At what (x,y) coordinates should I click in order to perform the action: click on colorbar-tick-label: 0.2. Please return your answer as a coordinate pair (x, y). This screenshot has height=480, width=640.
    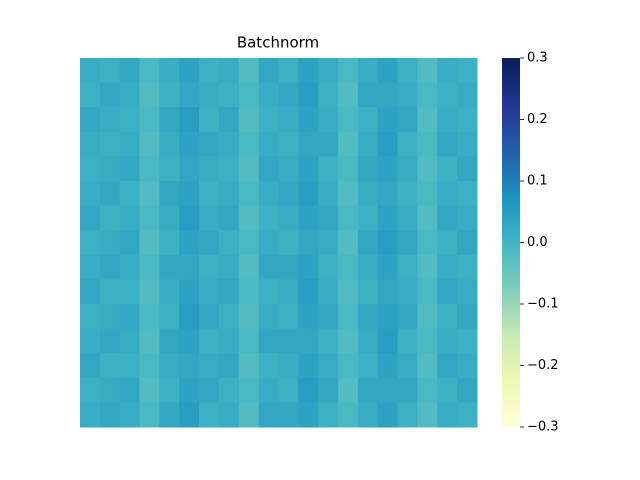
    Looking at the image, I should click on (537, 119).